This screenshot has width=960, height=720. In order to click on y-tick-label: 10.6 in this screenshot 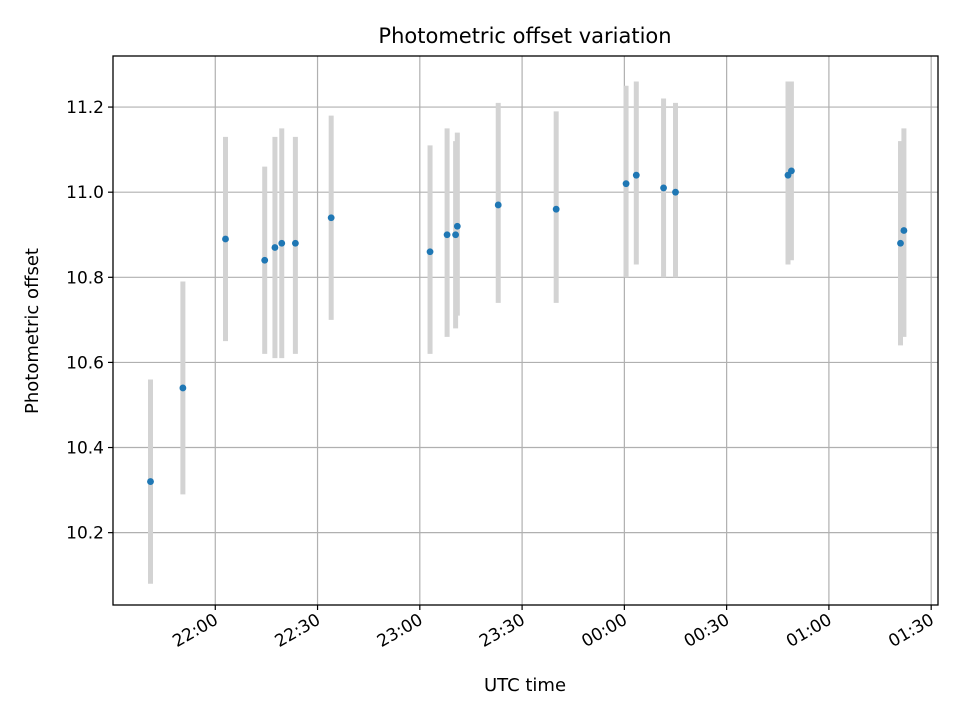, I will do `click(85, 363)`.